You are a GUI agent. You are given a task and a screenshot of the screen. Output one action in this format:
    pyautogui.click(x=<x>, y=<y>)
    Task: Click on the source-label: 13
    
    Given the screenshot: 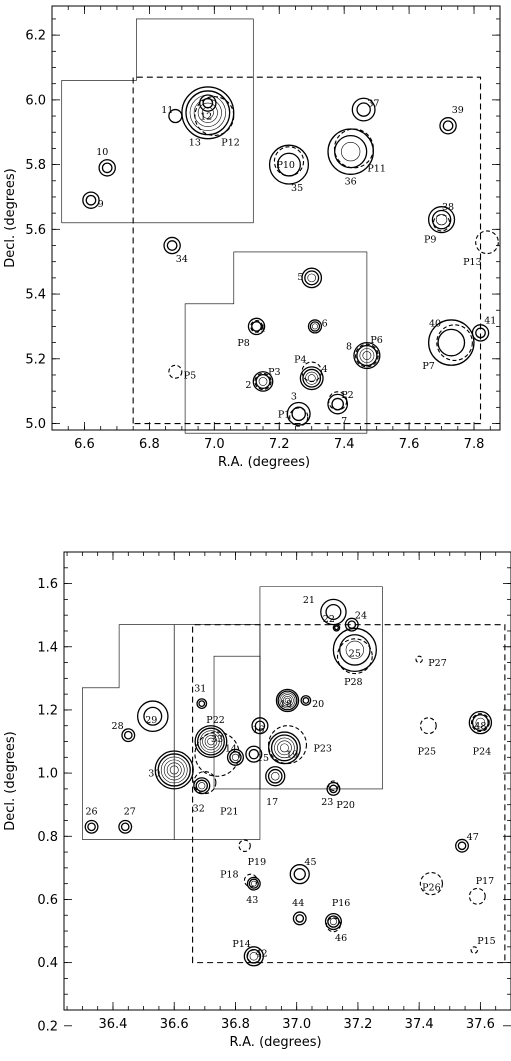 What is the action you would take?
    pyautogui.click(x=195, y=142)
    